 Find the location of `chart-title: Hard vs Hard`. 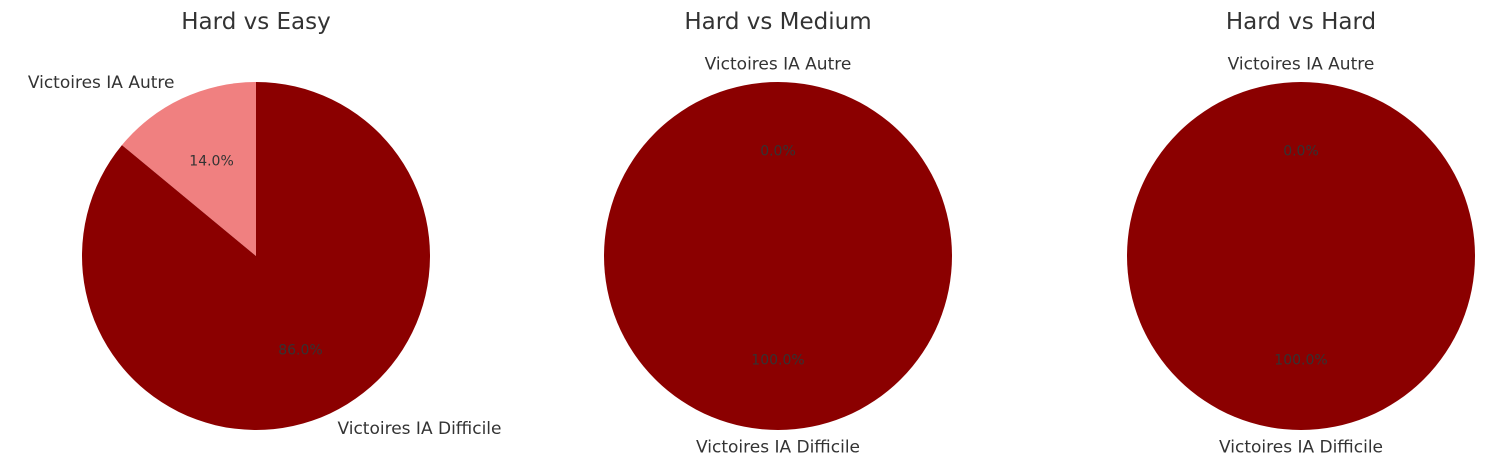

chart-title: Hard vs Hard is located at coordinates (1301, 22).